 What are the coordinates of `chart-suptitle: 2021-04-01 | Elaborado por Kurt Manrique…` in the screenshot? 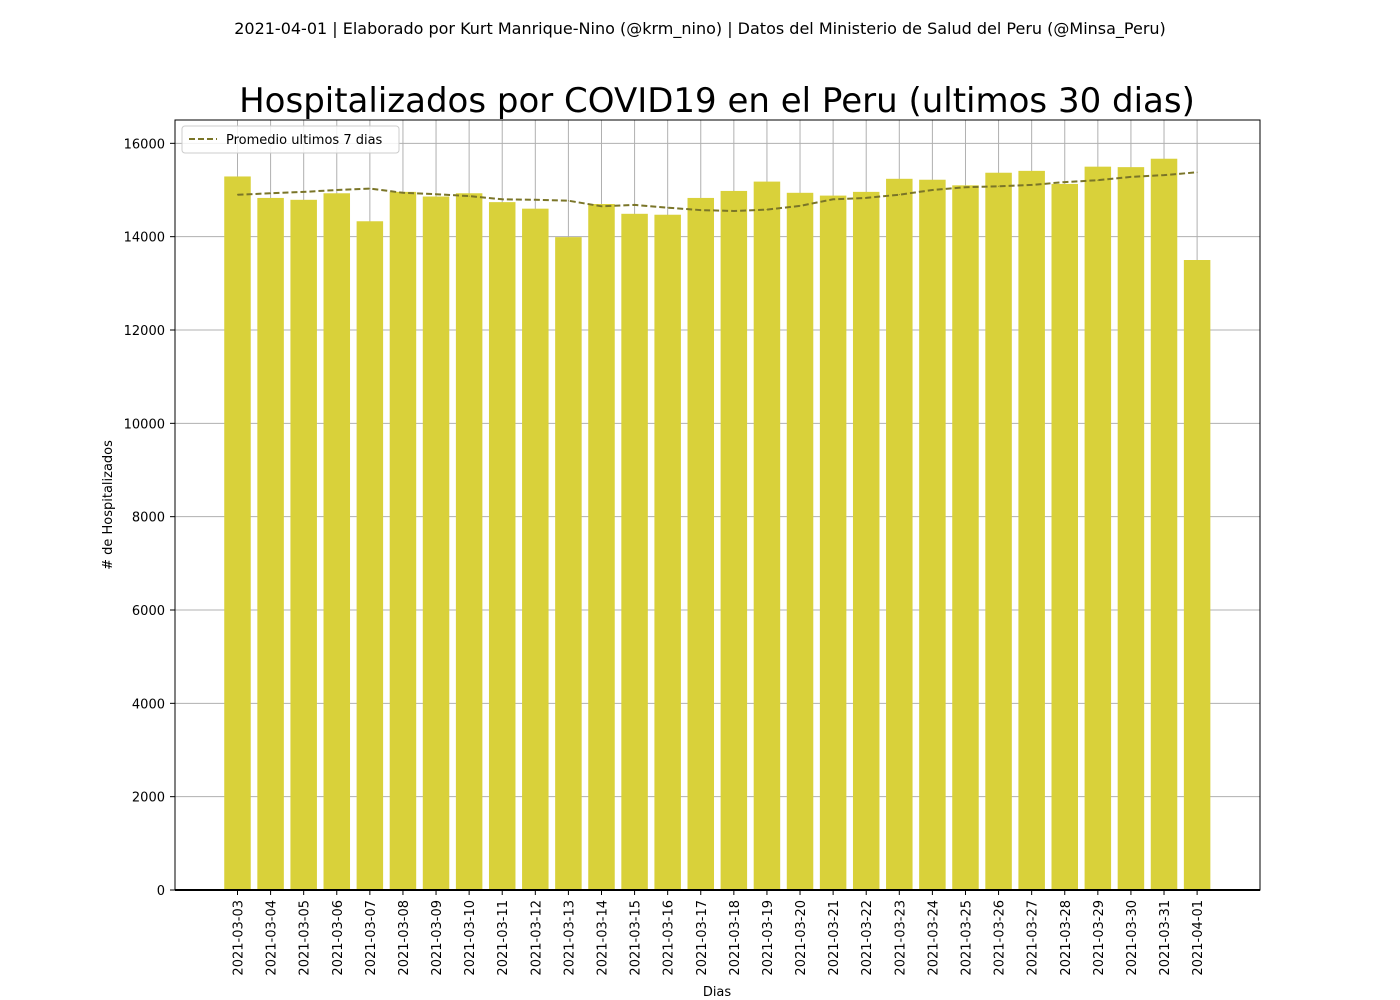 It's located at (700, 29).